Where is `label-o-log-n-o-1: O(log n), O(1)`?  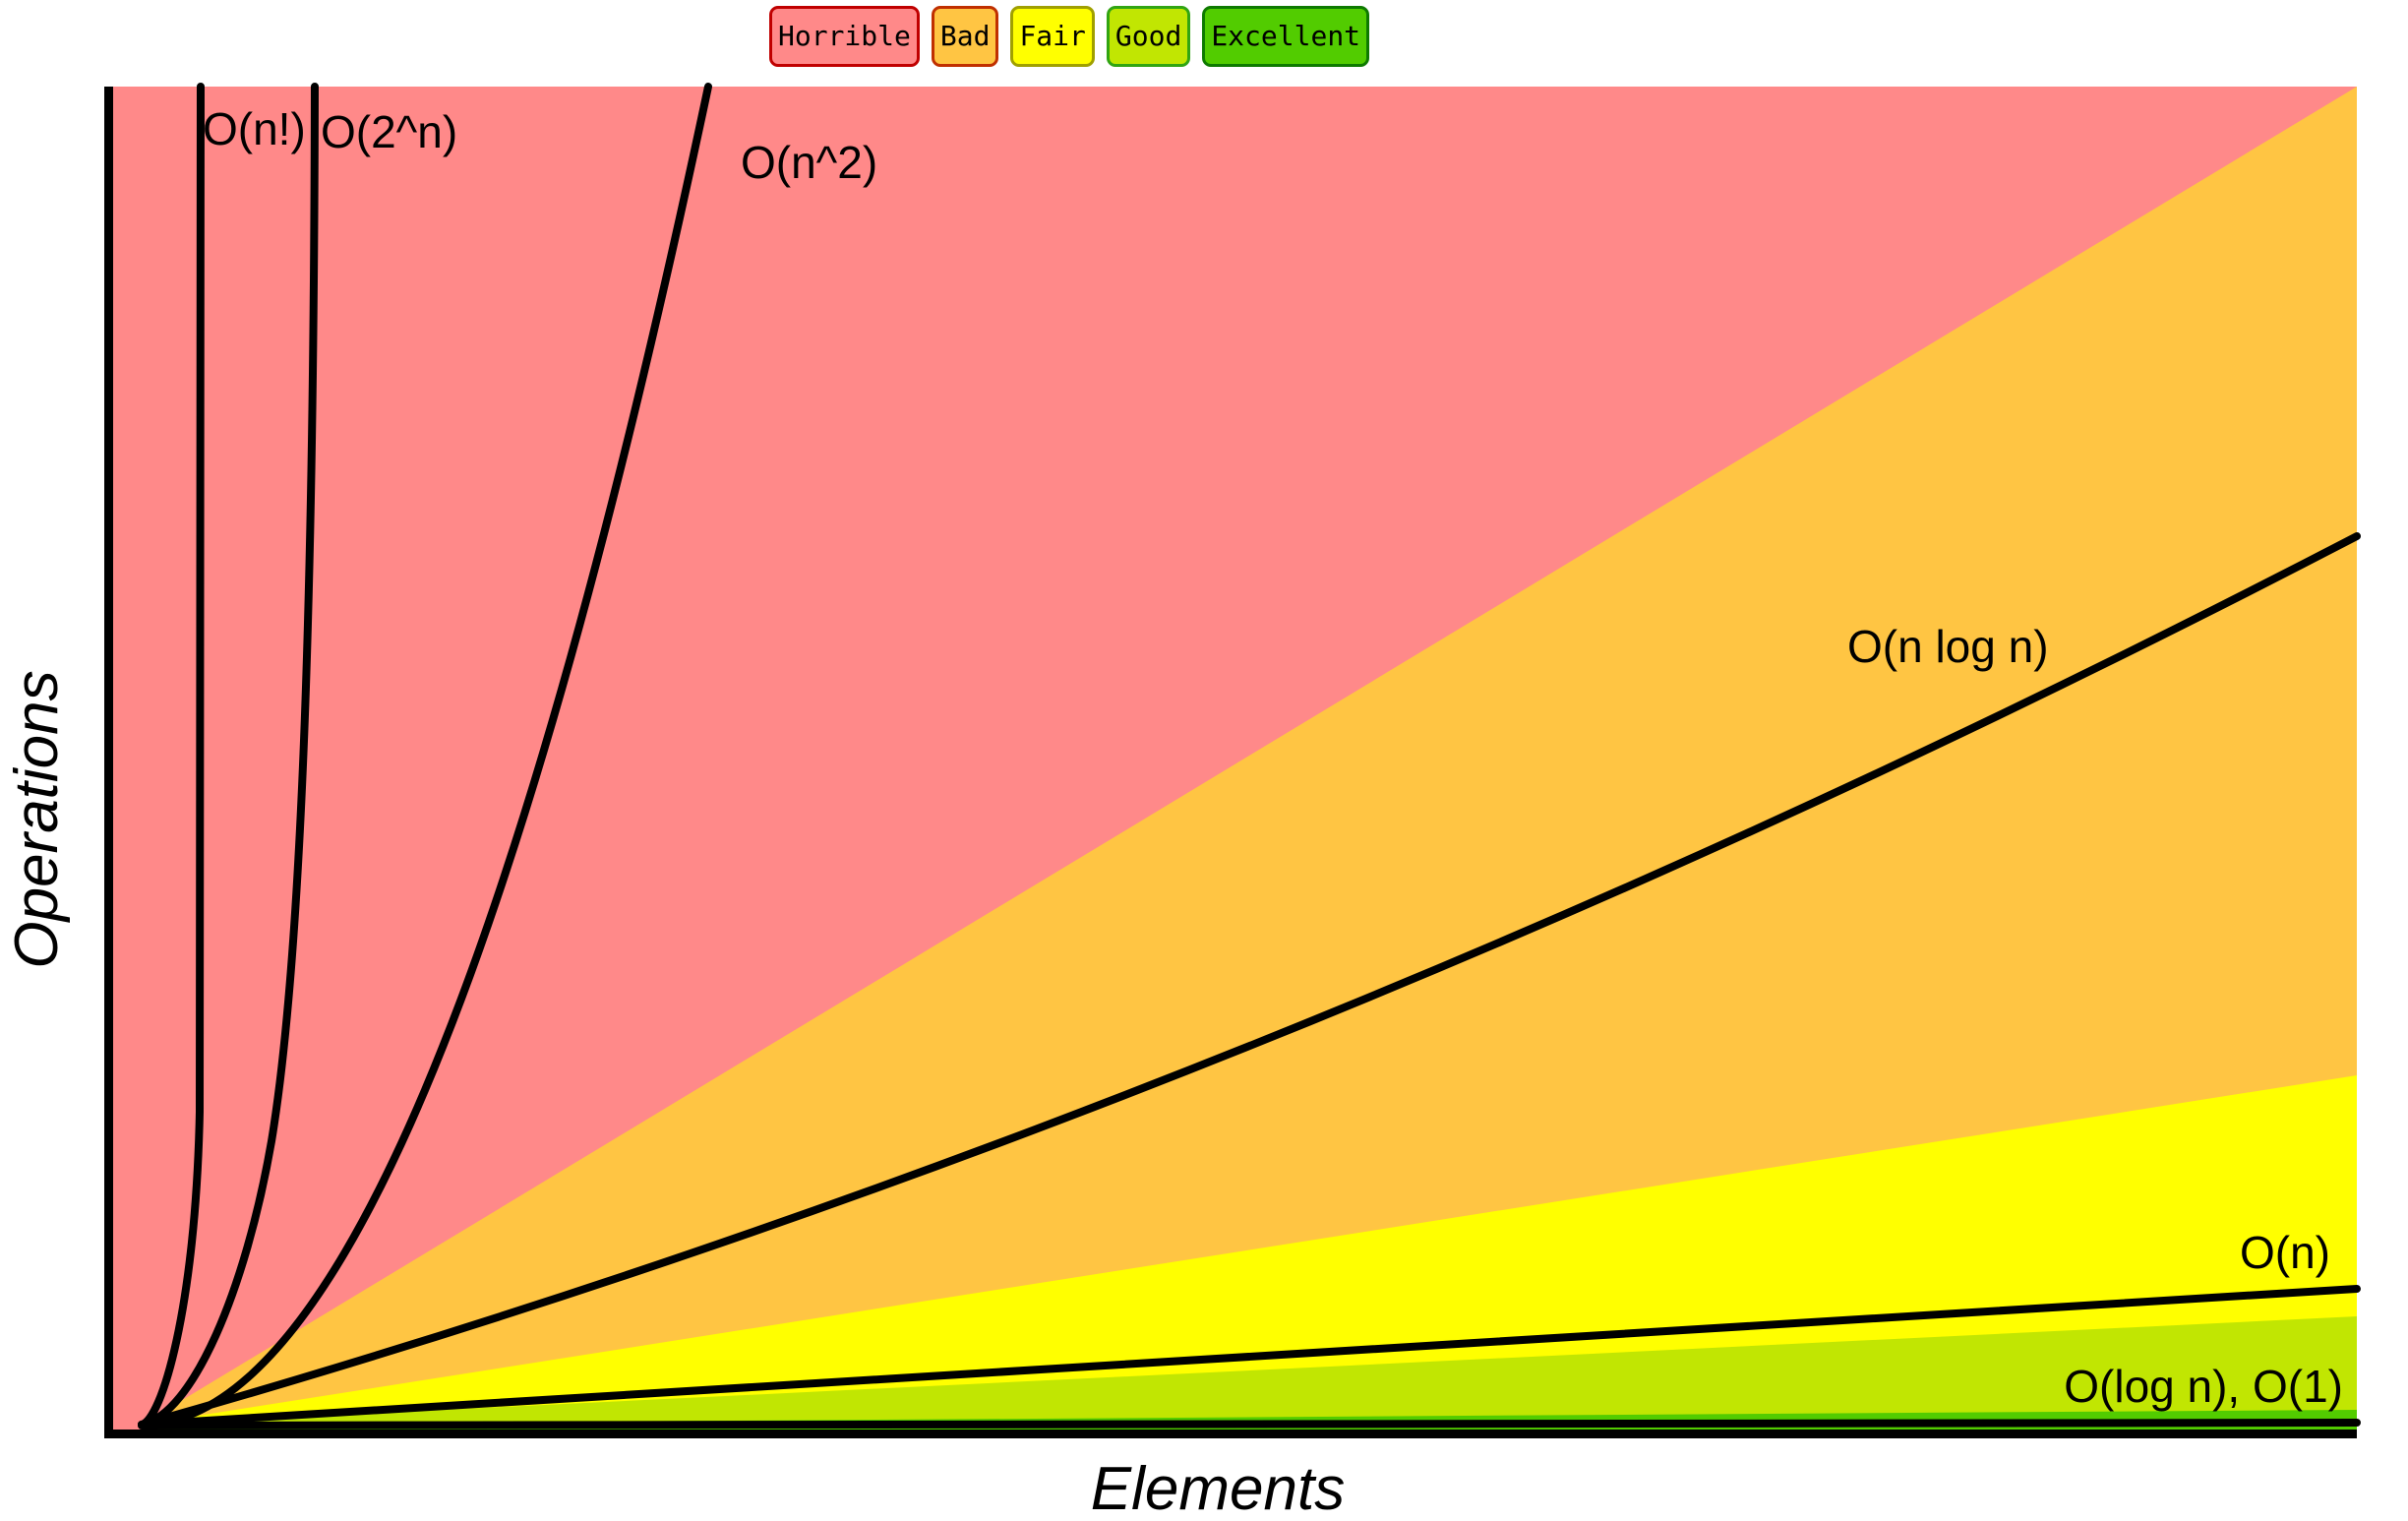 label-o-log-n-o-1: O(log n), O(1) is located at coordinates (2203, 1386).